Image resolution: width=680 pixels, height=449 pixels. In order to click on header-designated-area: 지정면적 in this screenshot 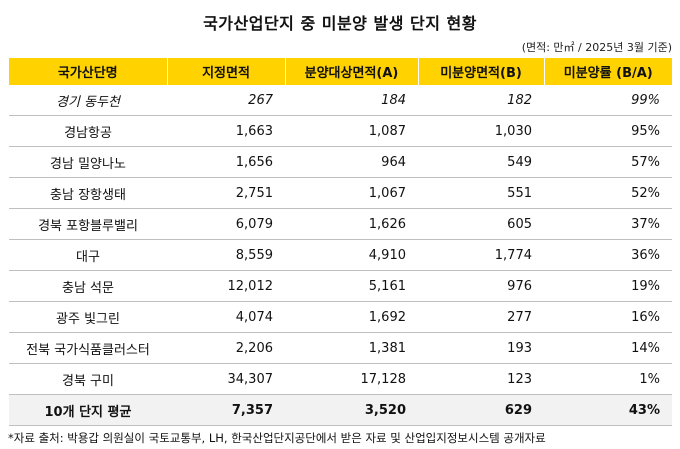, I will do `click(226, 71)`.